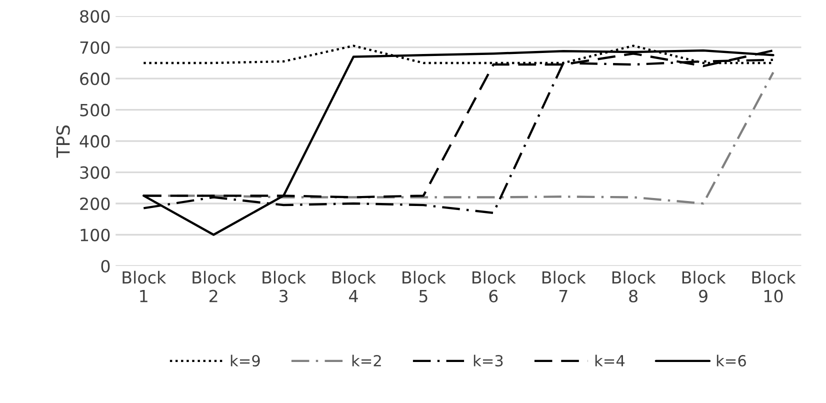  Describe the element at coordinates (564, 286) in the screenshot. I see `x-tick-label: Block 7` at that location.